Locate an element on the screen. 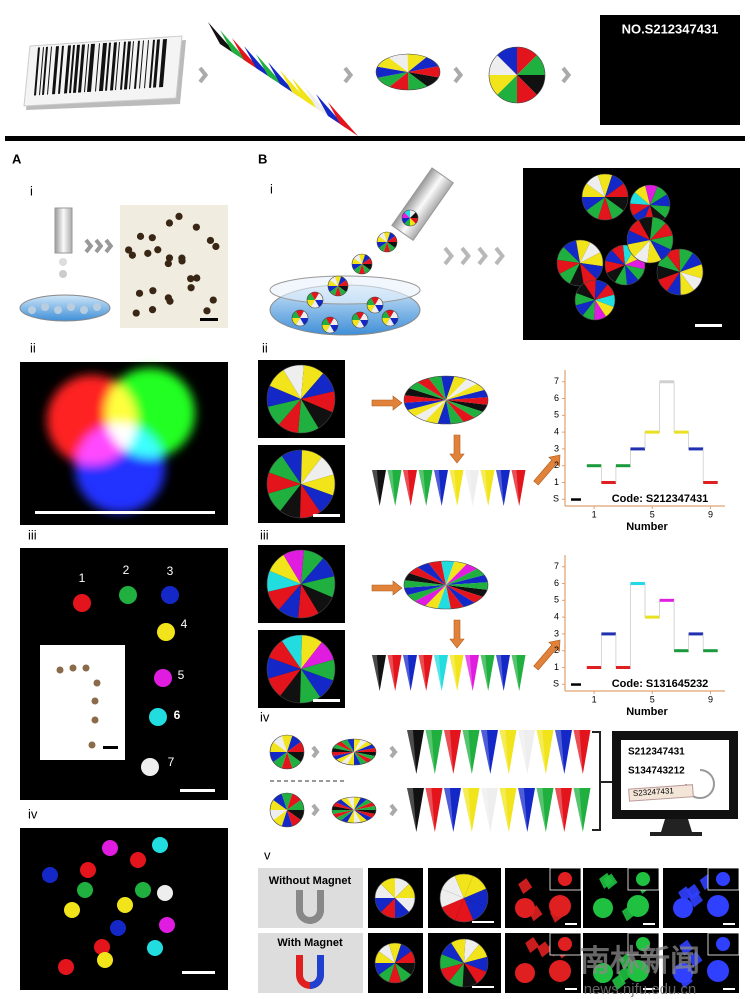  legend-bar is located at coordinates (576, 499).